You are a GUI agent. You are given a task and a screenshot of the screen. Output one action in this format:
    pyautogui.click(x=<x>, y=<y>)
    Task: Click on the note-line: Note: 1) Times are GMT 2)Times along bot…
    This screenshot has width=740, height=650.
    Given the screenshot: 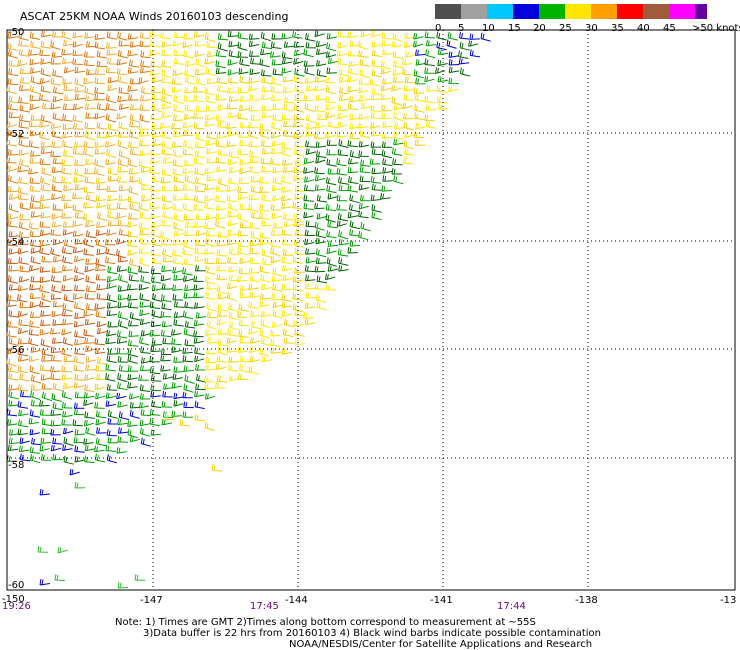 What is the action you would take?
    pyautogui.click(x=325, y=622)
    